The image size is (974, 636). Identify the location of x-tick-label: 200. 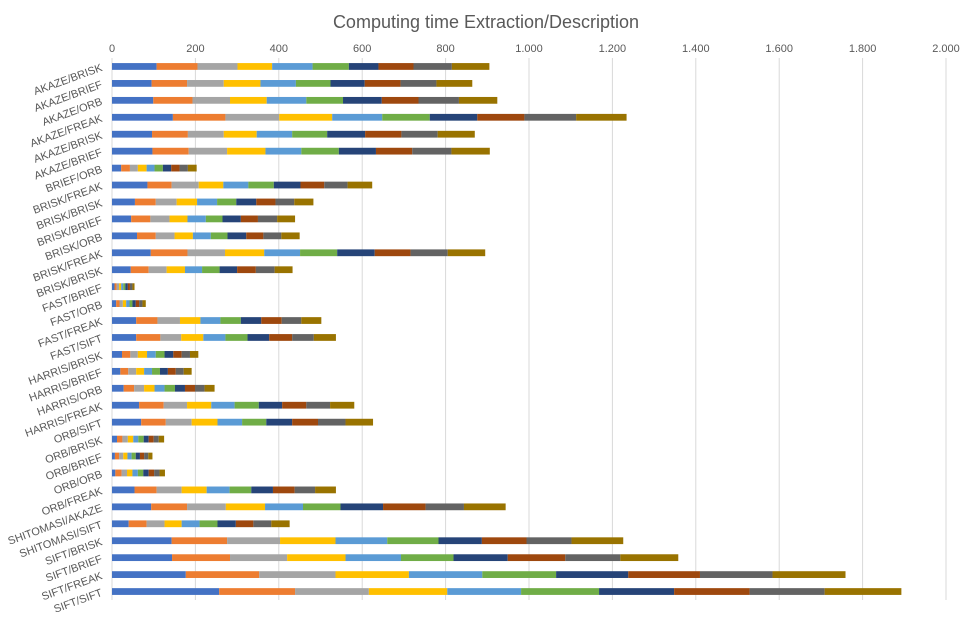
(195, 49).